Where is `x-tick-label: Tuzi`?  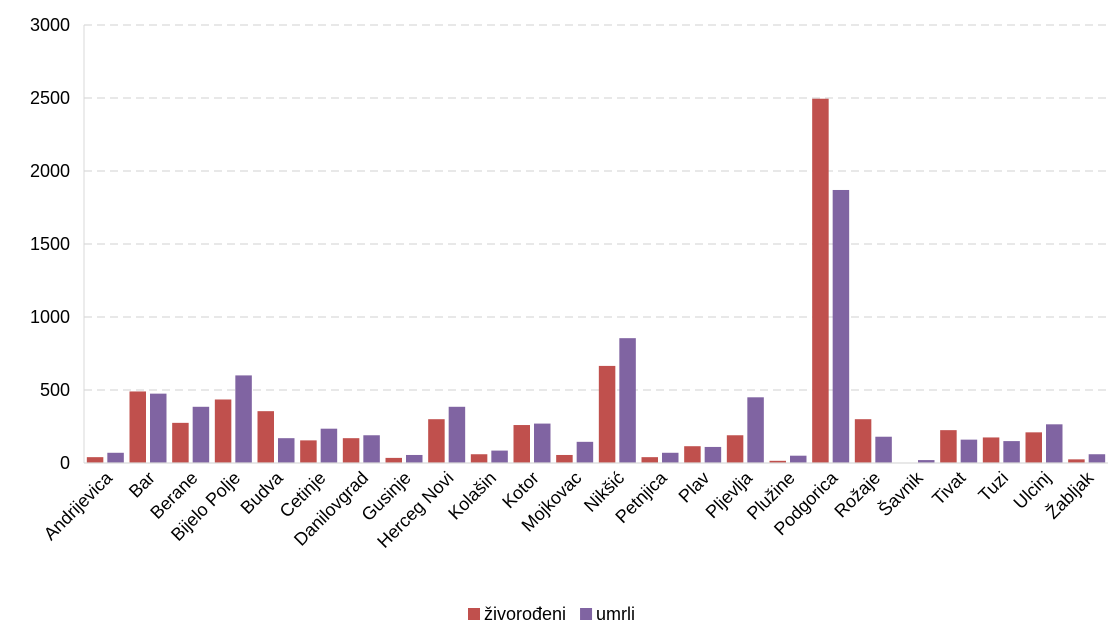 x-tick-label: Tuzi is located at coordinates (993, 487).